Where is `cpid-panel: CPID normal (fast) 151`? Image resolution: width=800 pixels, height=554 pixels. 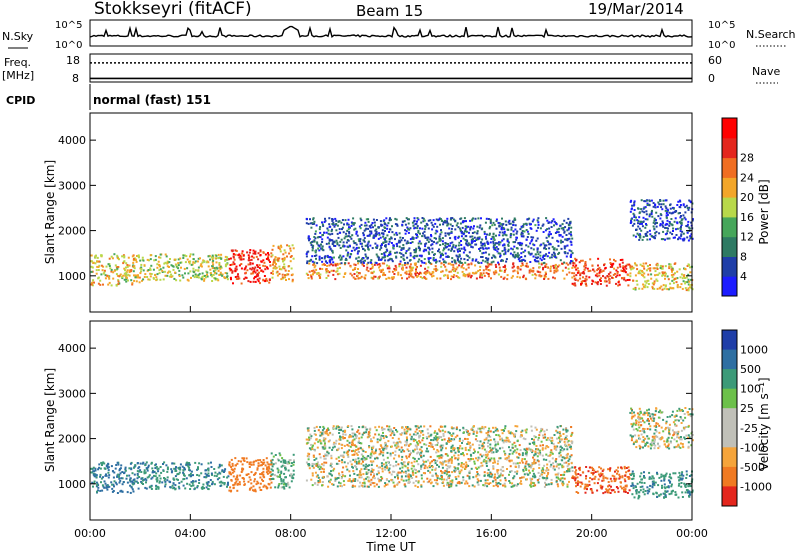 cpid-panel: CPID normal (fast) 151 is located at coordinates (108, 97).